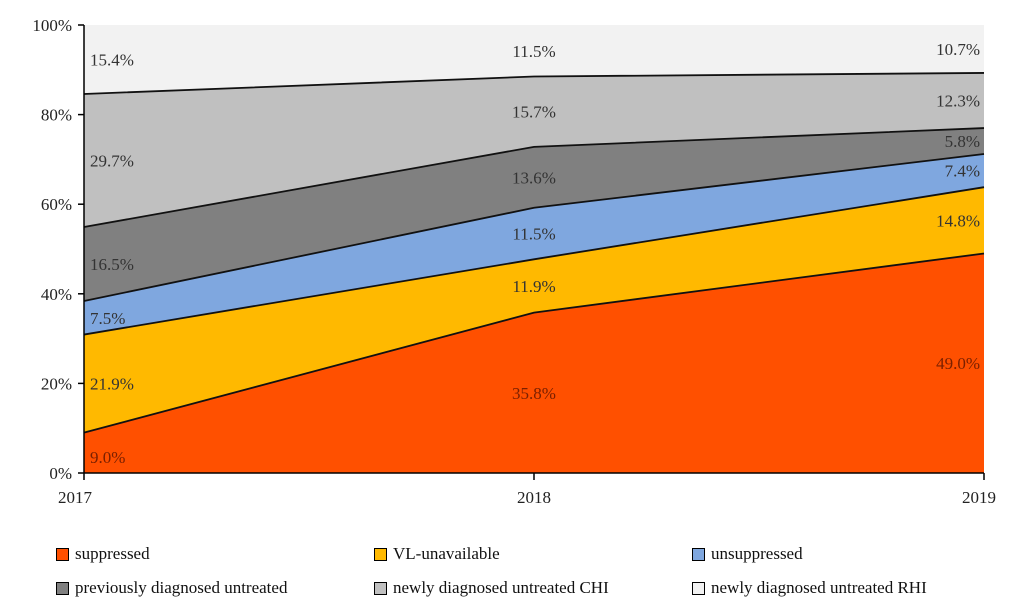 The width and height of the screenshot is (1024, 613). What do you see at coordinates (958, 220) in the screenshot?
I see `data-label-vl-unavailable: 14.8%` at bounding box center [958, 220].